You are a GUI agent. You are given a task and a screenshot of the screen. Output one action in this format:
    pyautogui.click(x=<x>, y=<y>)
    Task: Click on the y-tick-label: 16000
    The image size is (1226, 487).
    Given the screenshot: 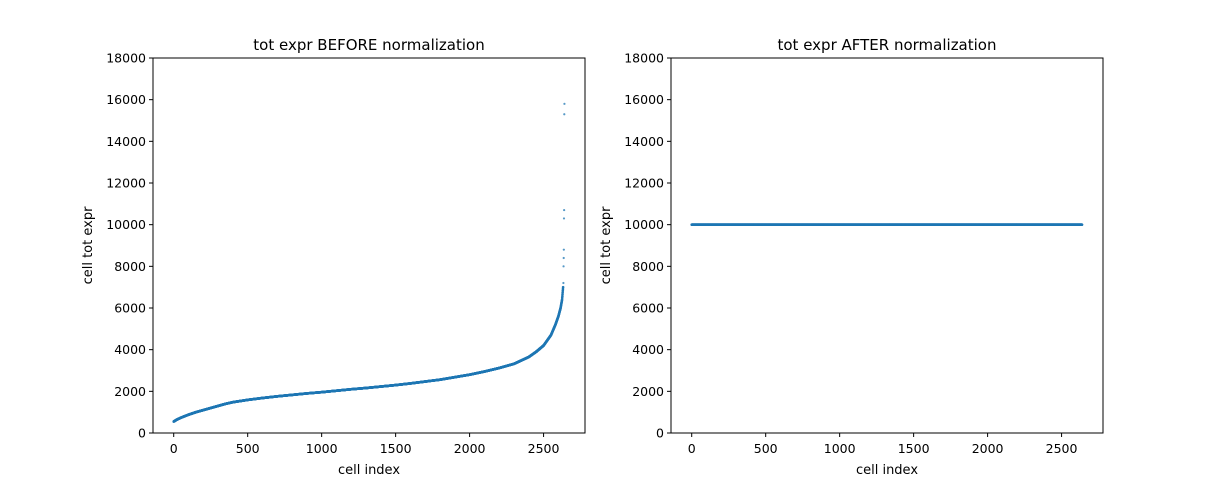 What is the action you would take?
    pyautogui.click(x=126, y=99)
    